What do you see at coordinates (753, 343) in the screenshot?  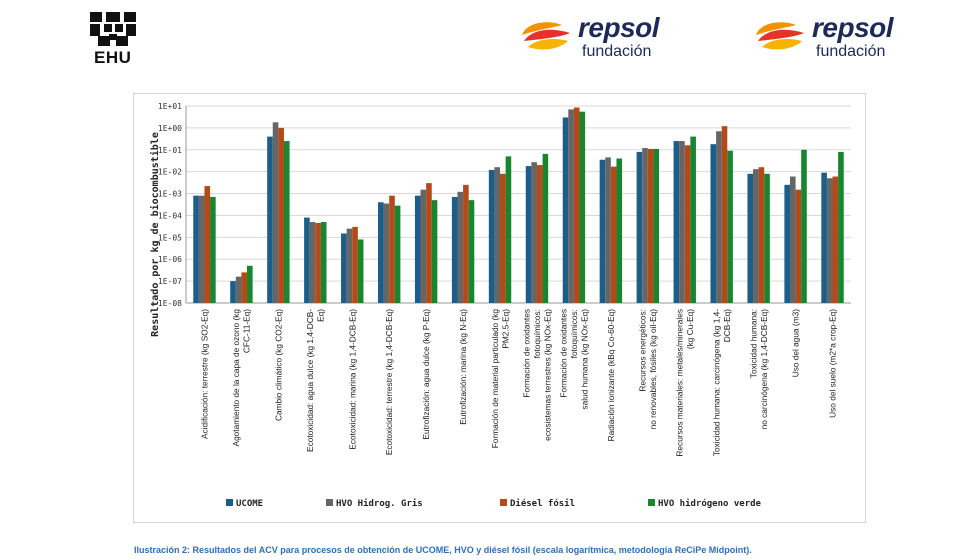 I see `category-label-line: Toxicidad humana:` at bounding box center [753, 343].